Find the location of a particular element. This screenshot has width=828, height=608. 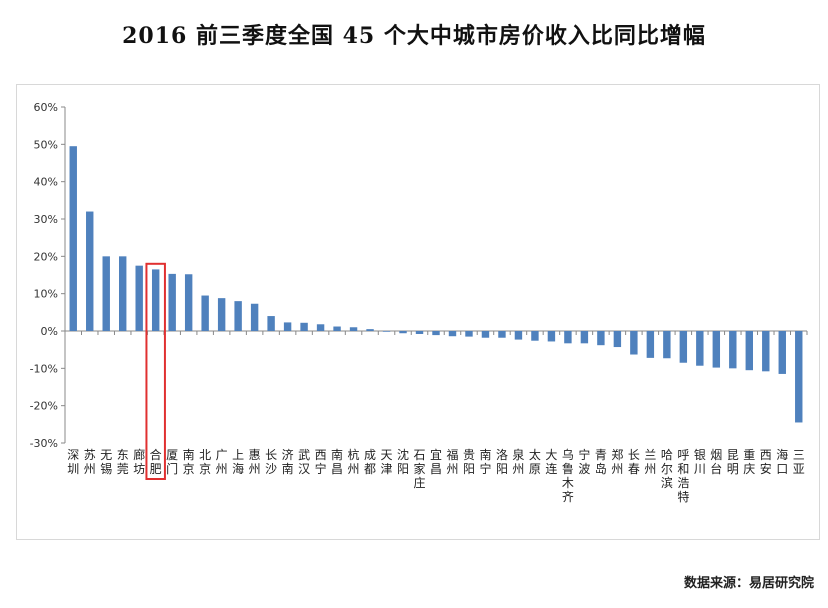

x-tick-label: 大连 is located at coordinates (551, 462).